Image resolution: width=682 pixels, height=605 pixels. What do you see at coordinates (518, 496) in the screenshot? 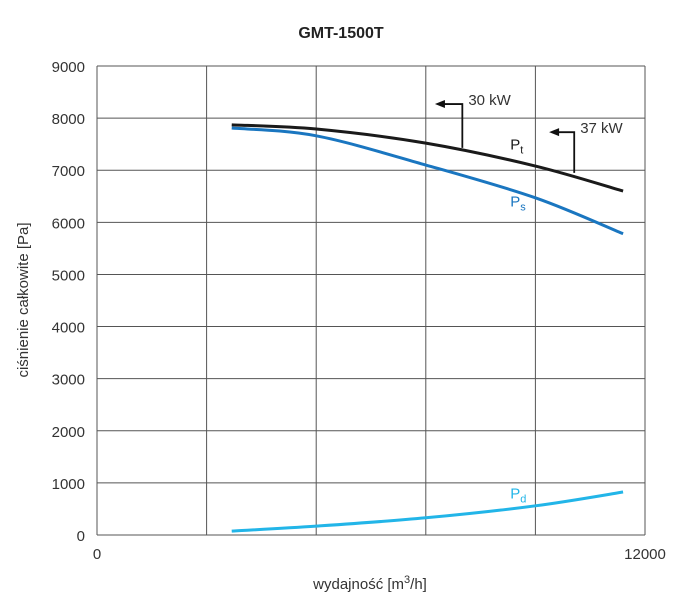
I see `series-label-Pd: Pd` at bounding box center [518, 496].